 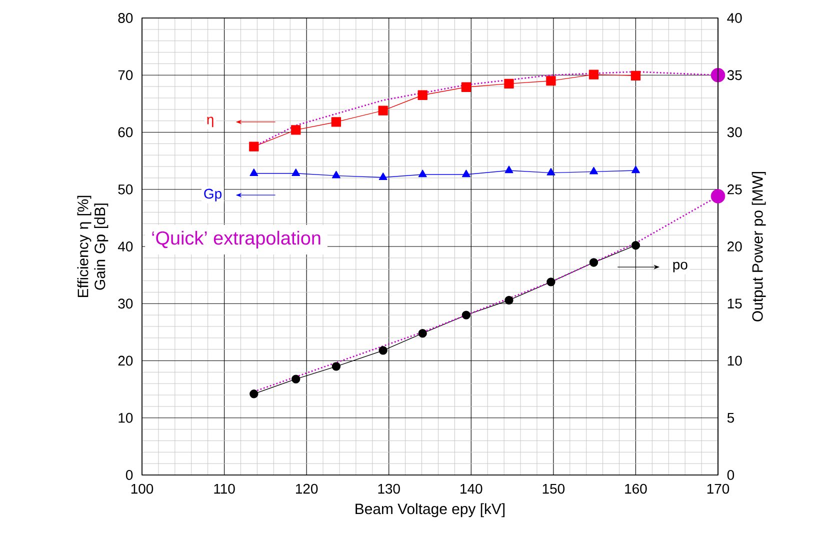 I want to click on y-tick-label: 0, so click(x=129, y=475).